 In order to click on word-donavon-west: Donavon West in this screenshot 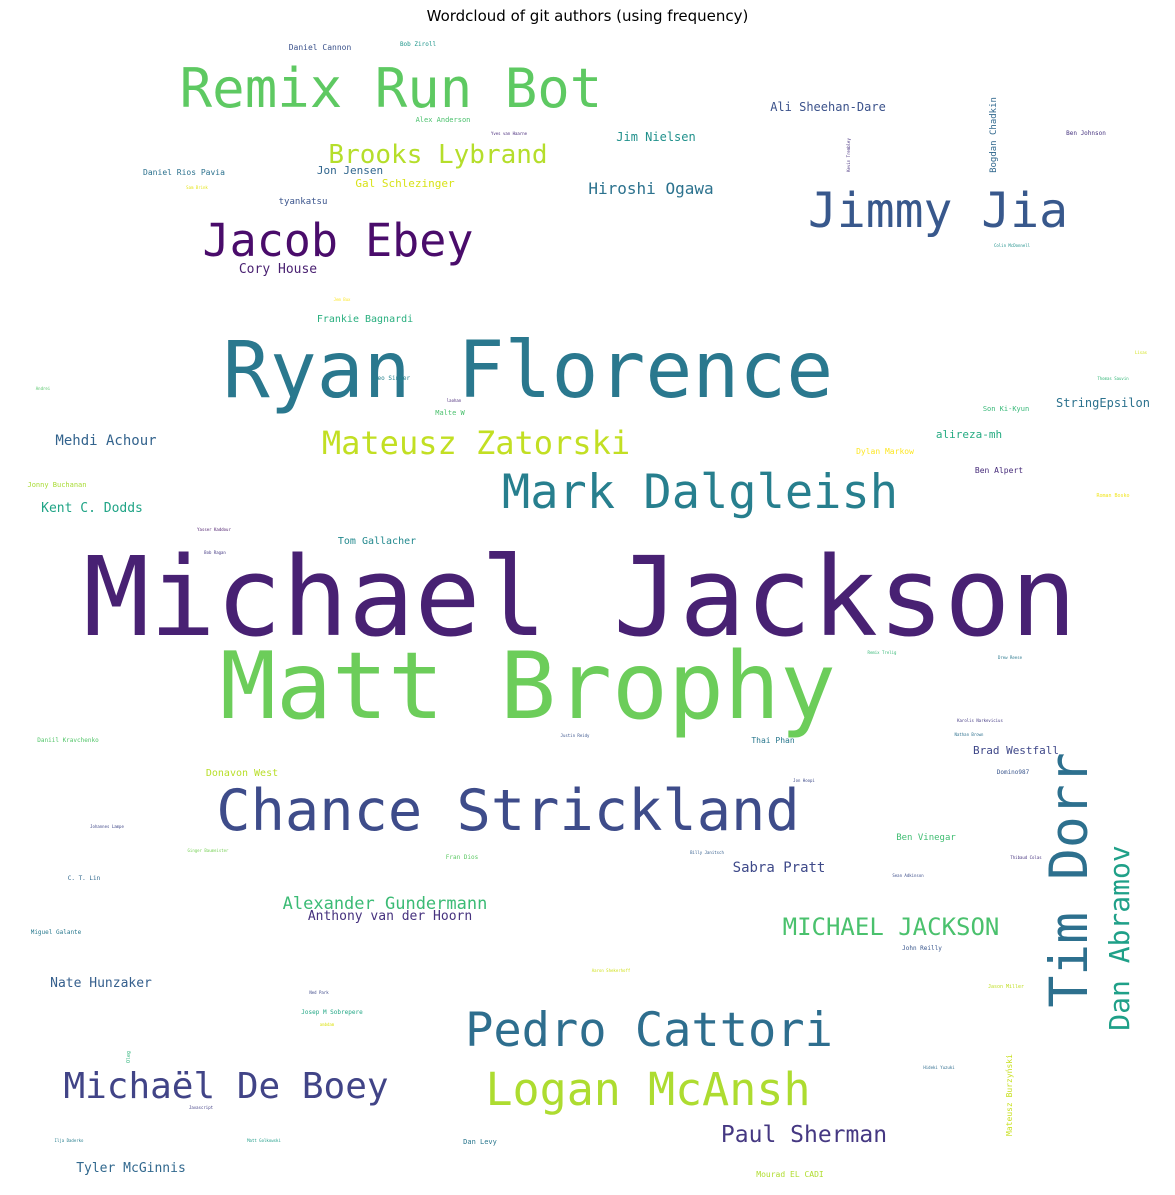, I will do `click(242, 773)`.